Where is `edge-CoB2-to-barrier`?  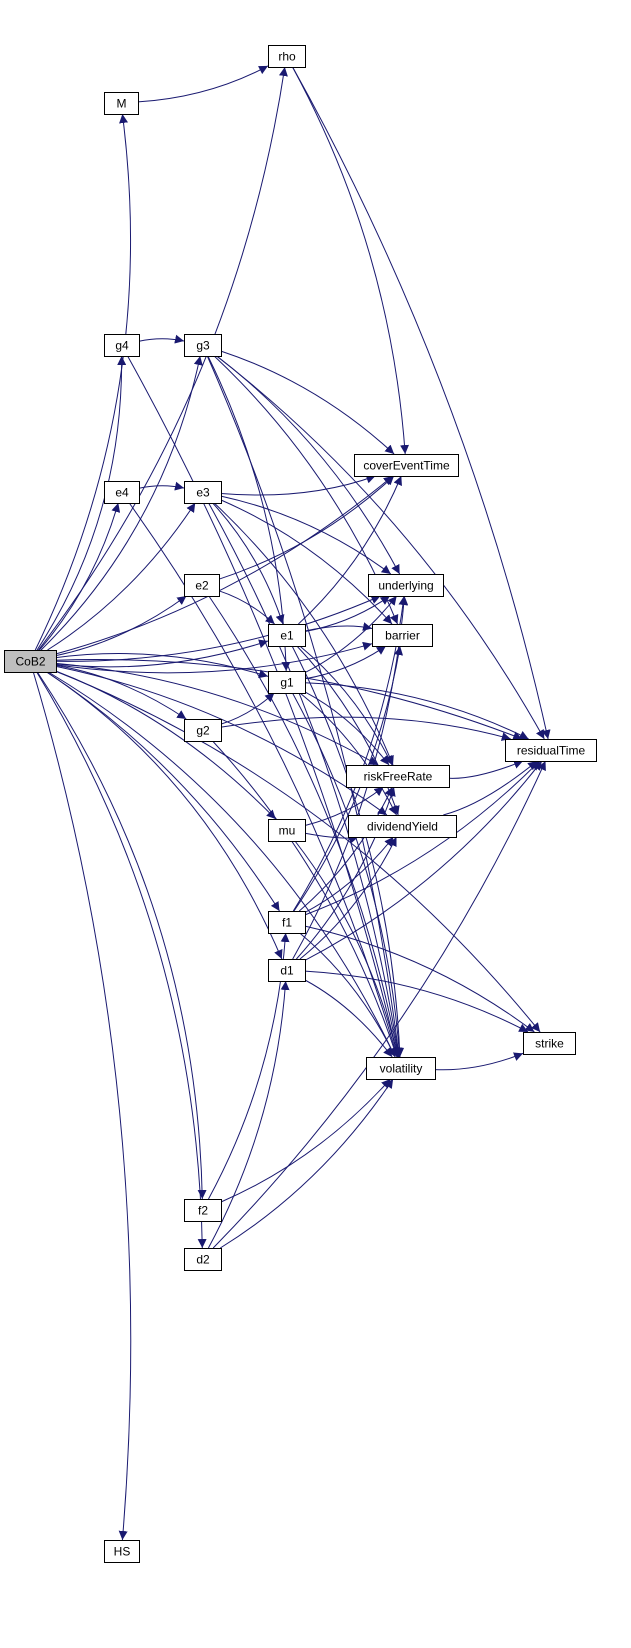 edge-CoB2-to-barrier is located at coordinates (214, 657).